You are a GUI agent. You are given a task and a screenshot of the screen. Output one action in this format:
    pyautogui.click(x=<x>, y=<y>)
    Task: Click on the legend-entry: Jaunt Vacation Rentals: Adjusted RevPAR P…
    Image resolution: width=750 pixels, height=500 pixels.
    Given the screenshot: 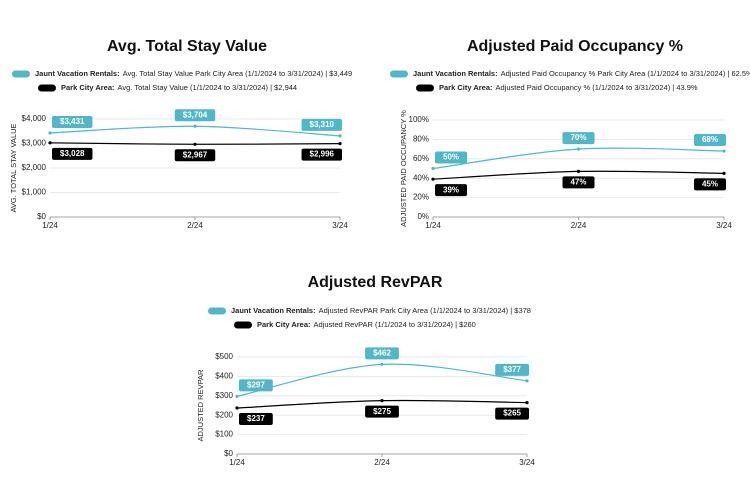 What is the action you would take?
    pyautogui.click(x=381, y=310)
    